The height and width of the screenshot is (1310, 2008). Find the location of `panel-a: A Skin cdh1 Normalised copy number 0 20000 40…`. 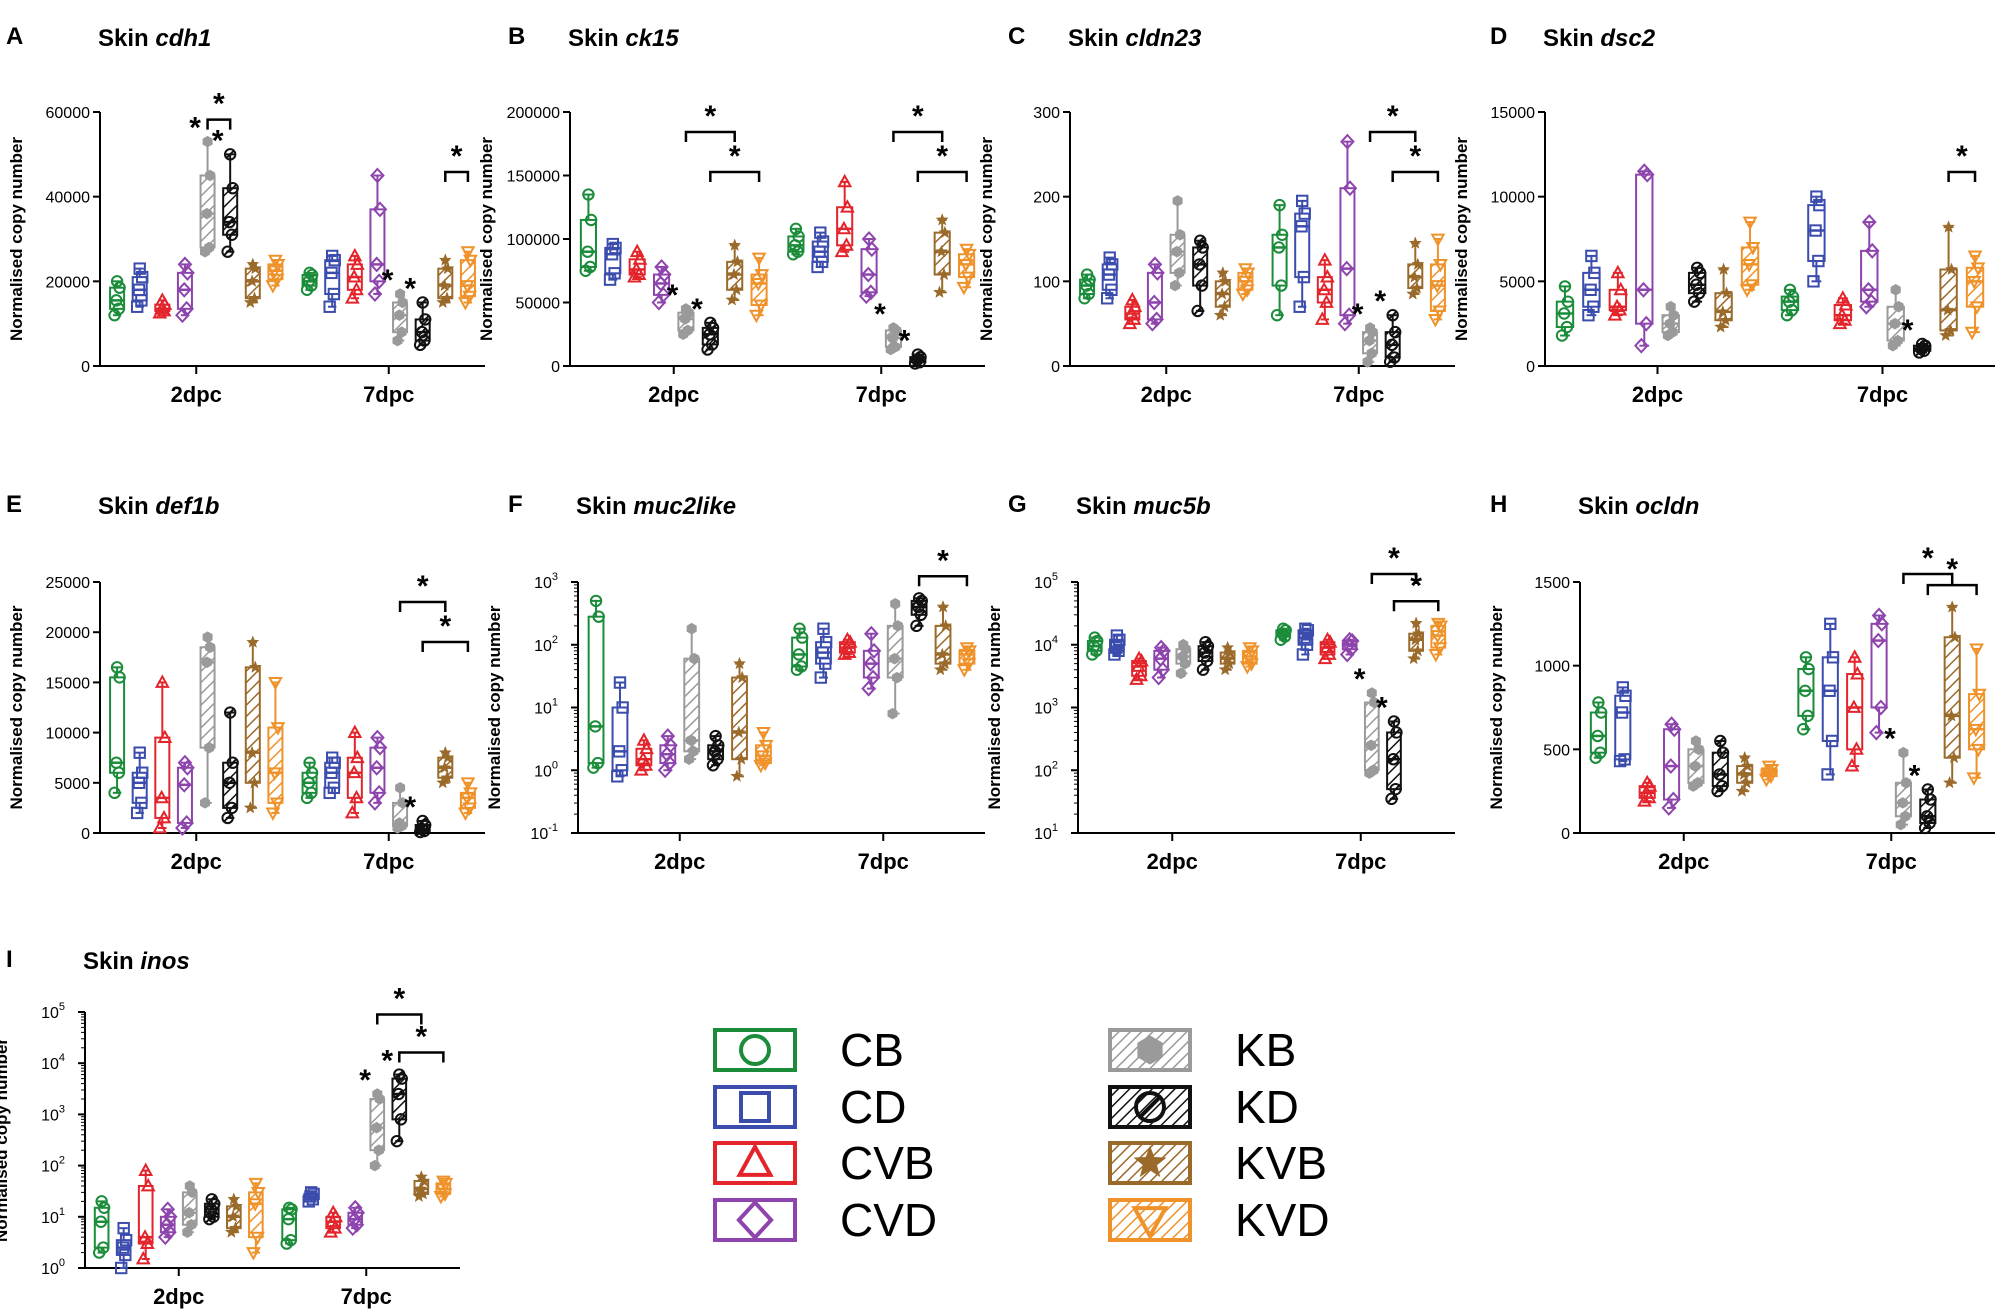

panel-a: A Skin cdh1 Normalised copy number 0 20000 40… is located at coordinates (245, 215).